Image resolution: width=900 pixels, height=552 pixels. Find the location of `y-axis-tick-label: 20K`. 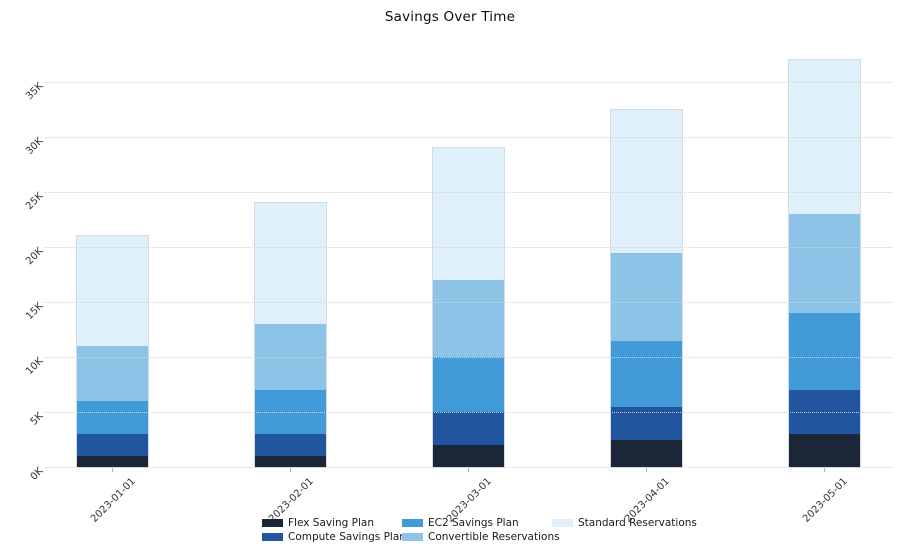

y-axis-tick-label: 20K is located at coordinates (35, 256).